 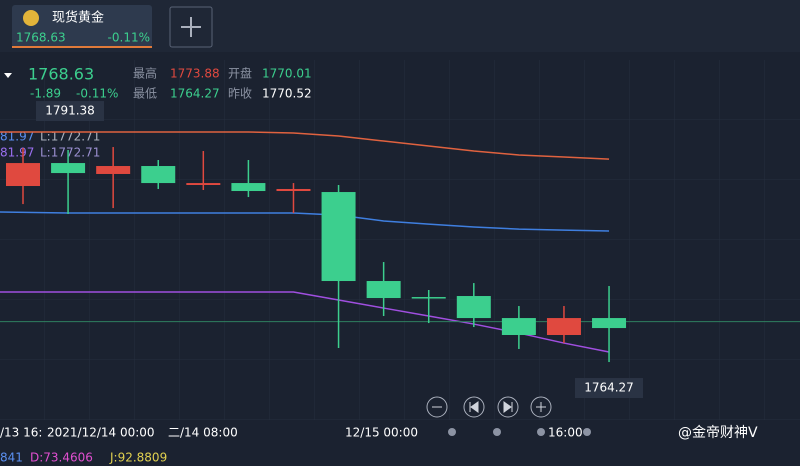 I want to click on x-tick-label: 2021/12/14 00:00, so click(x=101, y=433).